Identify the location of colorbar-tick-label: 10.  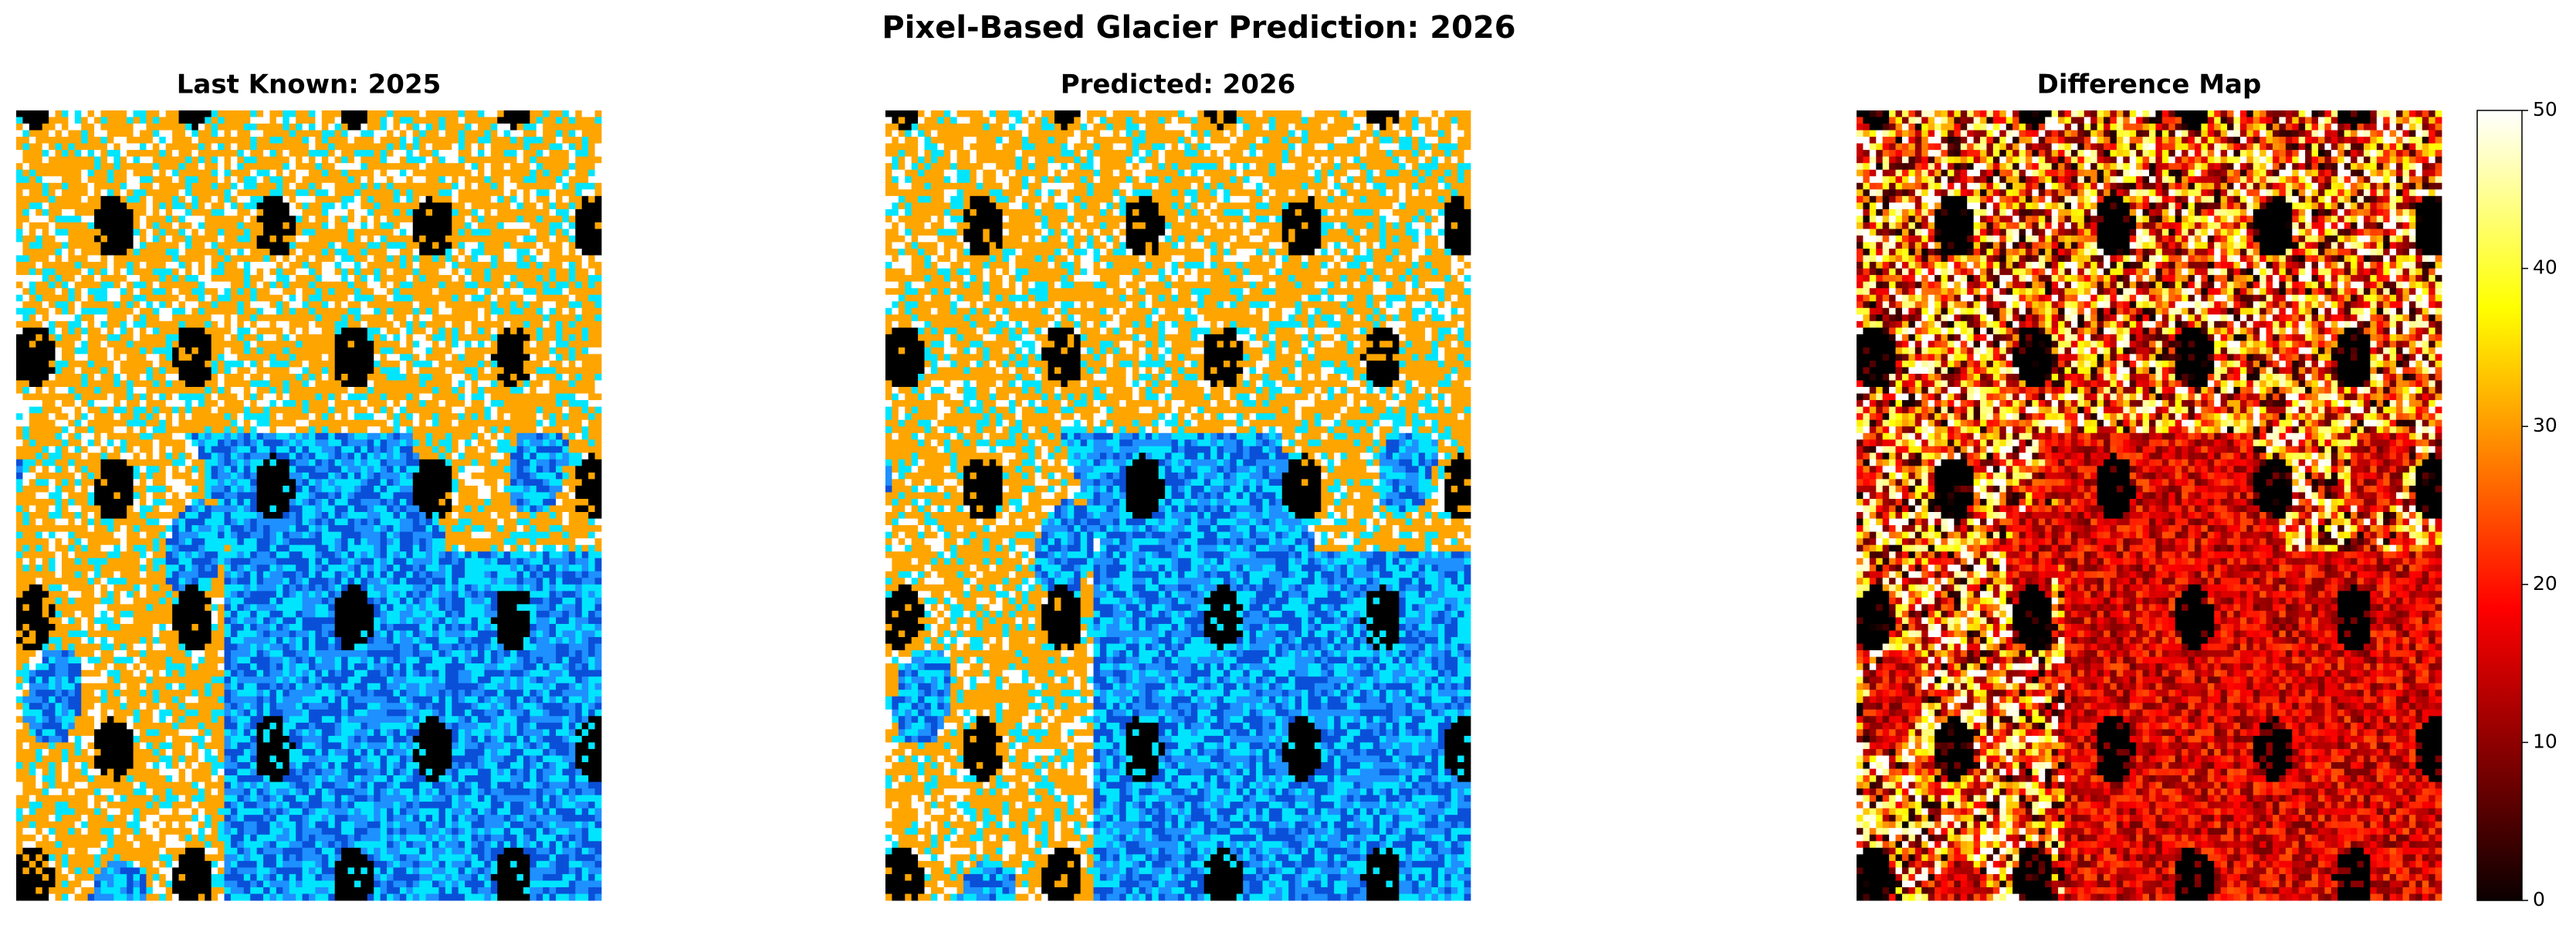
(2545, 741).